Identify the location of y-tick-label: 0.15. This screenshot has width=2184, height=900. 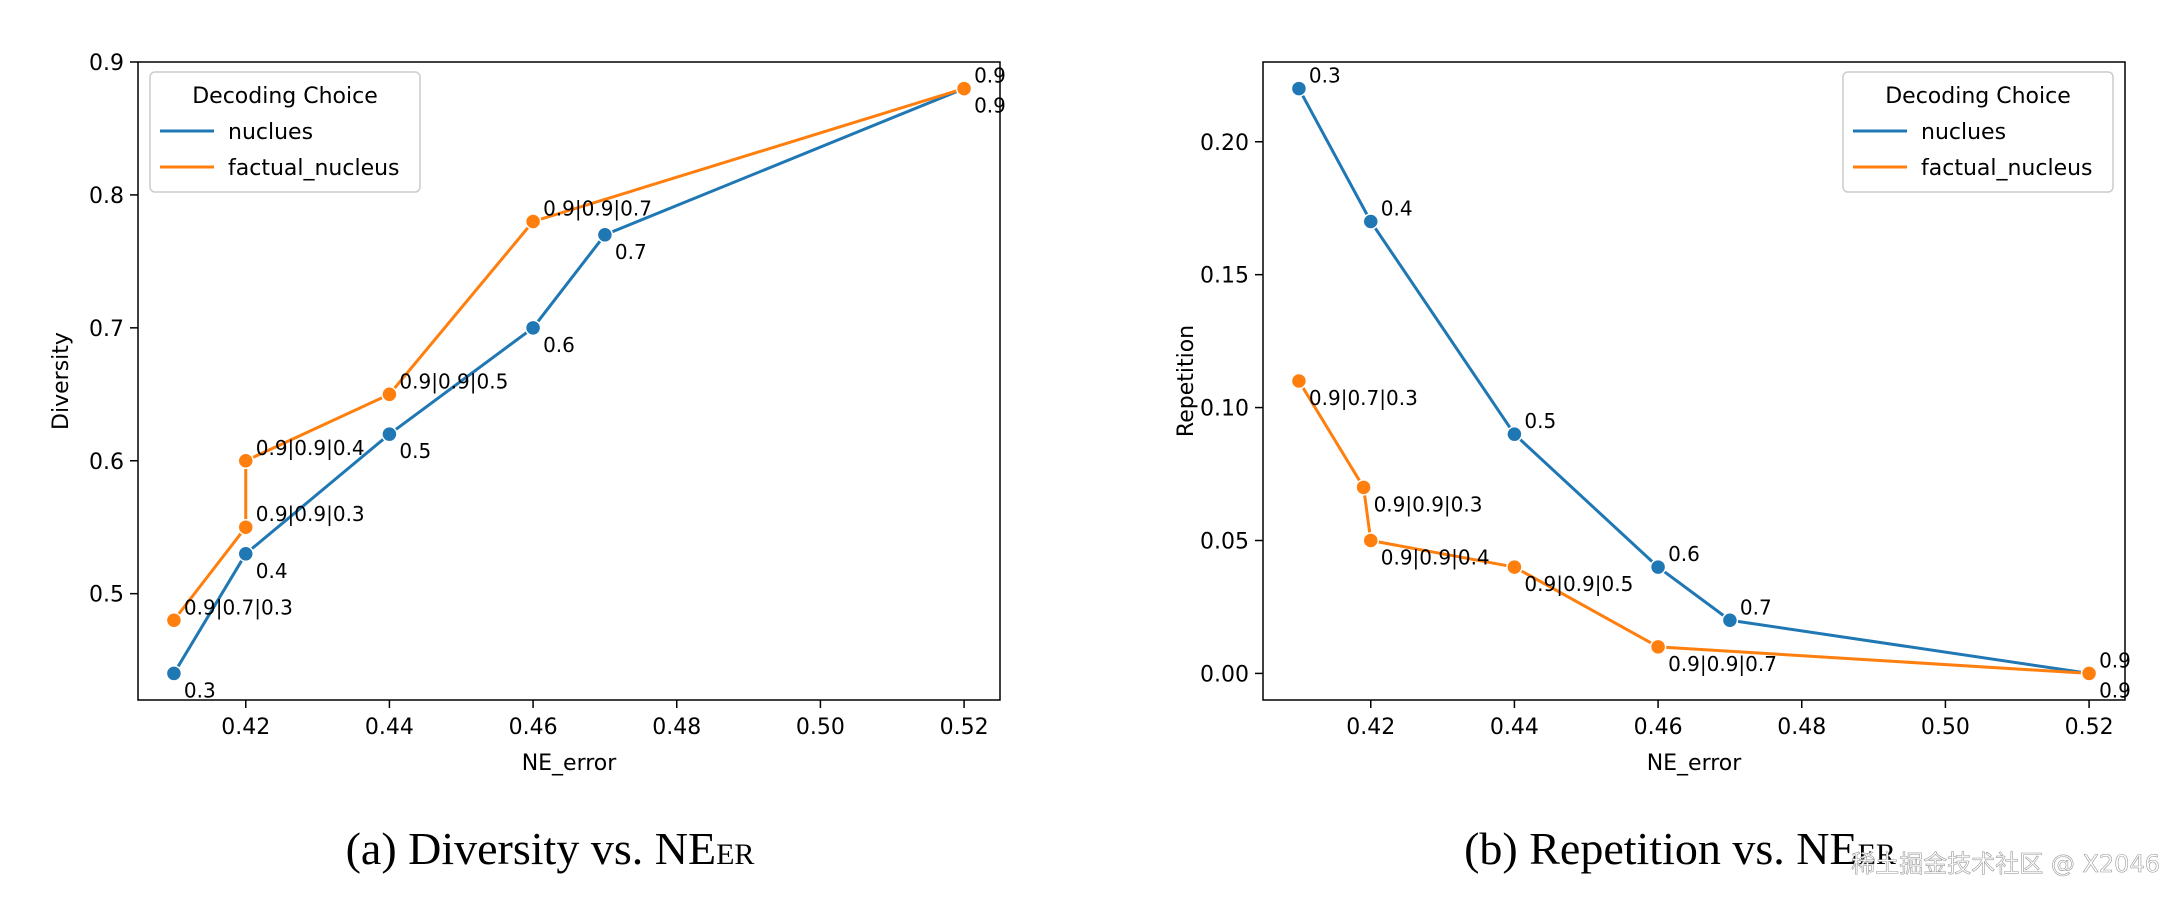
(1224, 276).